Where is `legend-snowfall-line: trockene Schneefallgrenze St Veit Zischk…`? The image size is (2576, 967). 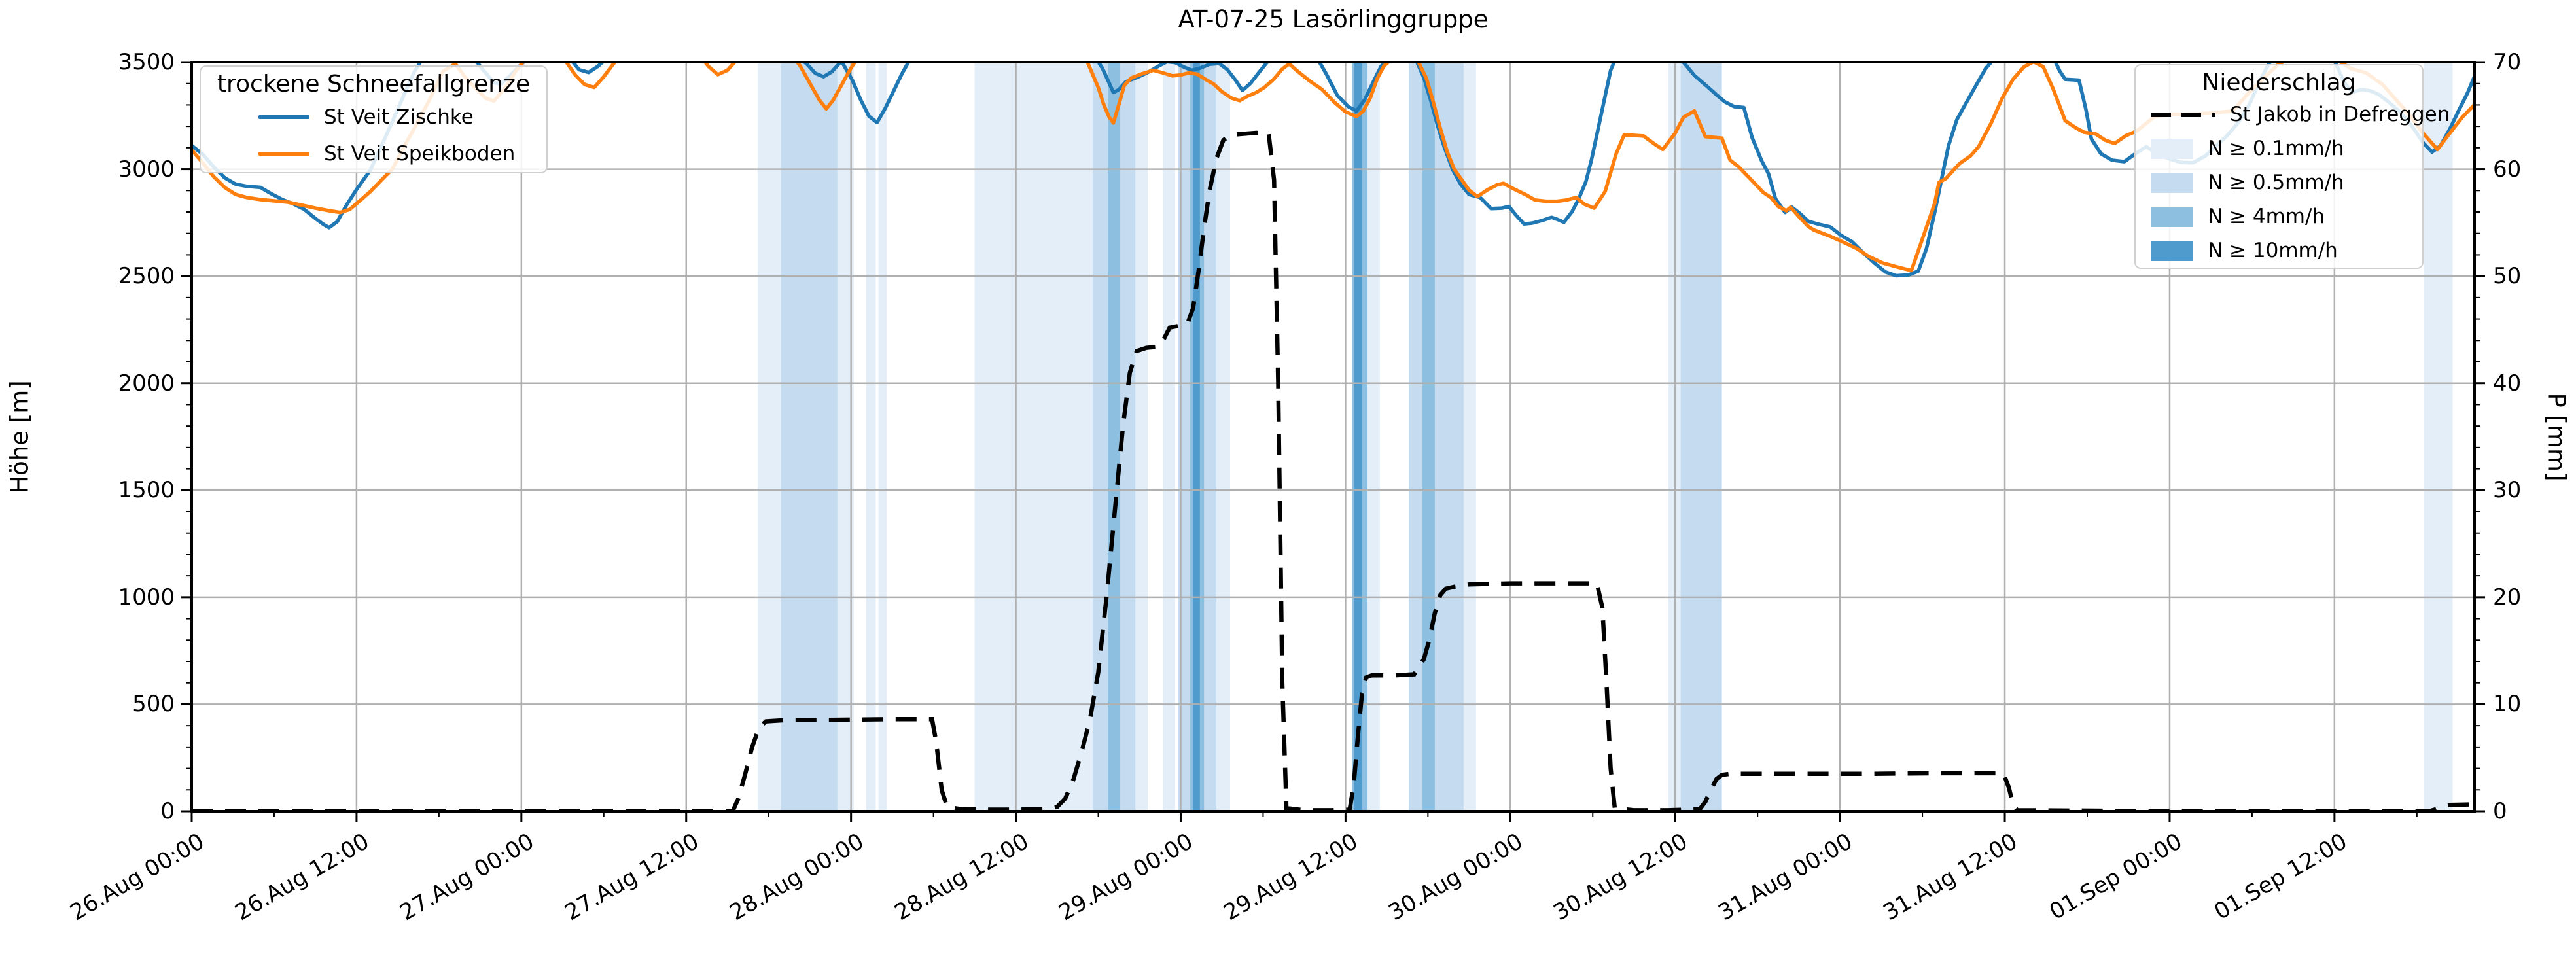 legend-snowfall-line: trockene Schneefallgrenze St Veit Zischk… is located at coordinates (374, 119).